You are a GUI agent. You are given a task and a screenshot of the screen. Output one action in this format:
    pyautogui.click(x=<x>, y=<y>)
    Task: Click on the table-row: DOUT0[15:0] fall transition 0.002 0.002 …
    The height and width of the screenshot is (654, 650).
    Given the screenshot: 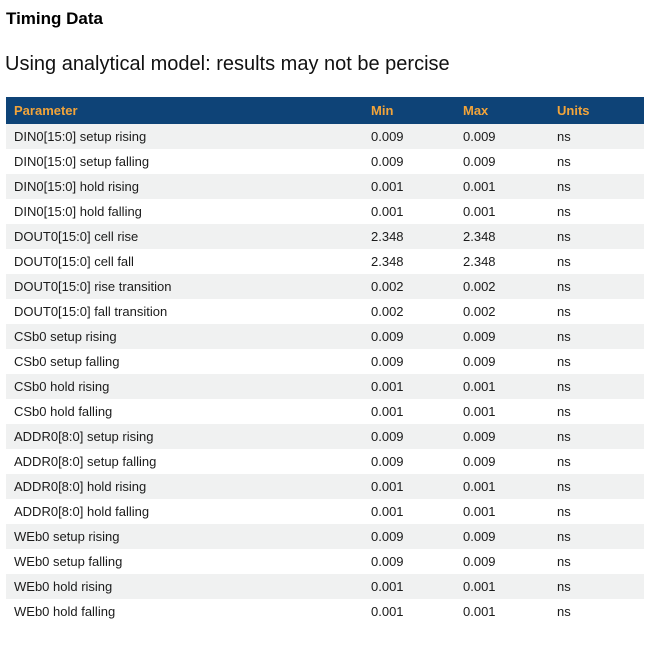 What is the action you would take?
    pyautogui.click(x=325, y=311)
    